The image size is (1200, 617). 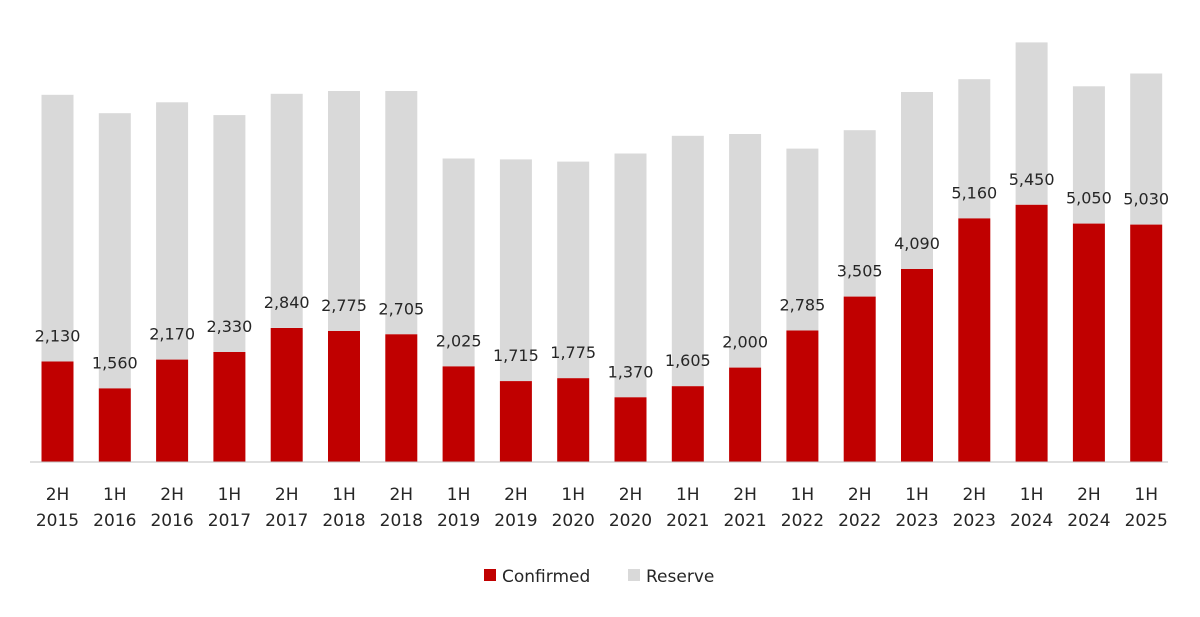 I want to click on data-label-13: 2,785, so click(x=802, y=305).